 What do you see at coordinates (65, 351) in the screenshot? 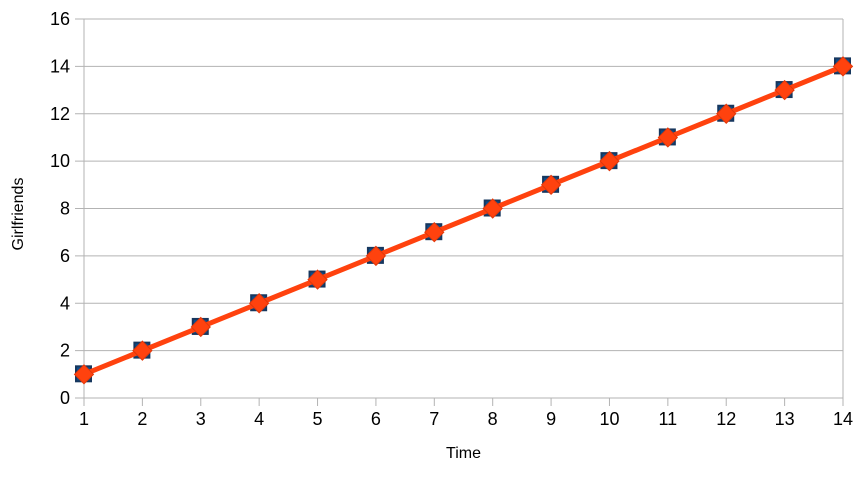
I see `y-tick-label: 2` at bounding box center [65, 351].